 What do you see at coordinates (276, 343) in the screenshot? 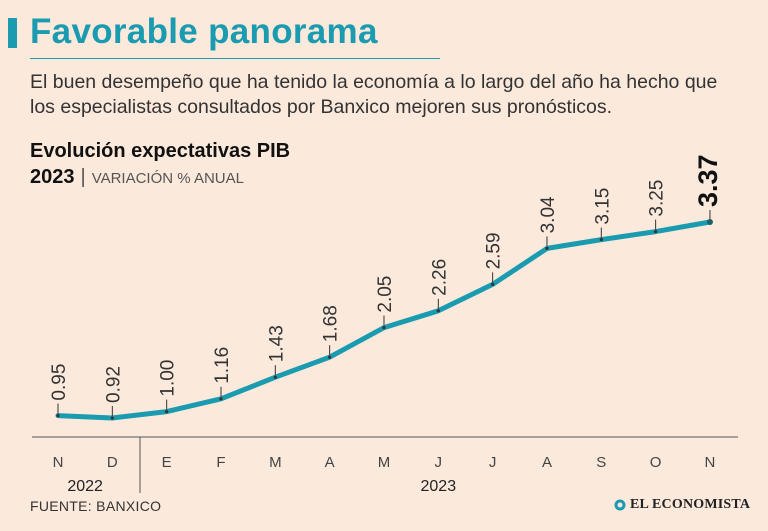
I see `data-label-4: 1.43` at bounding box center [276, 343].